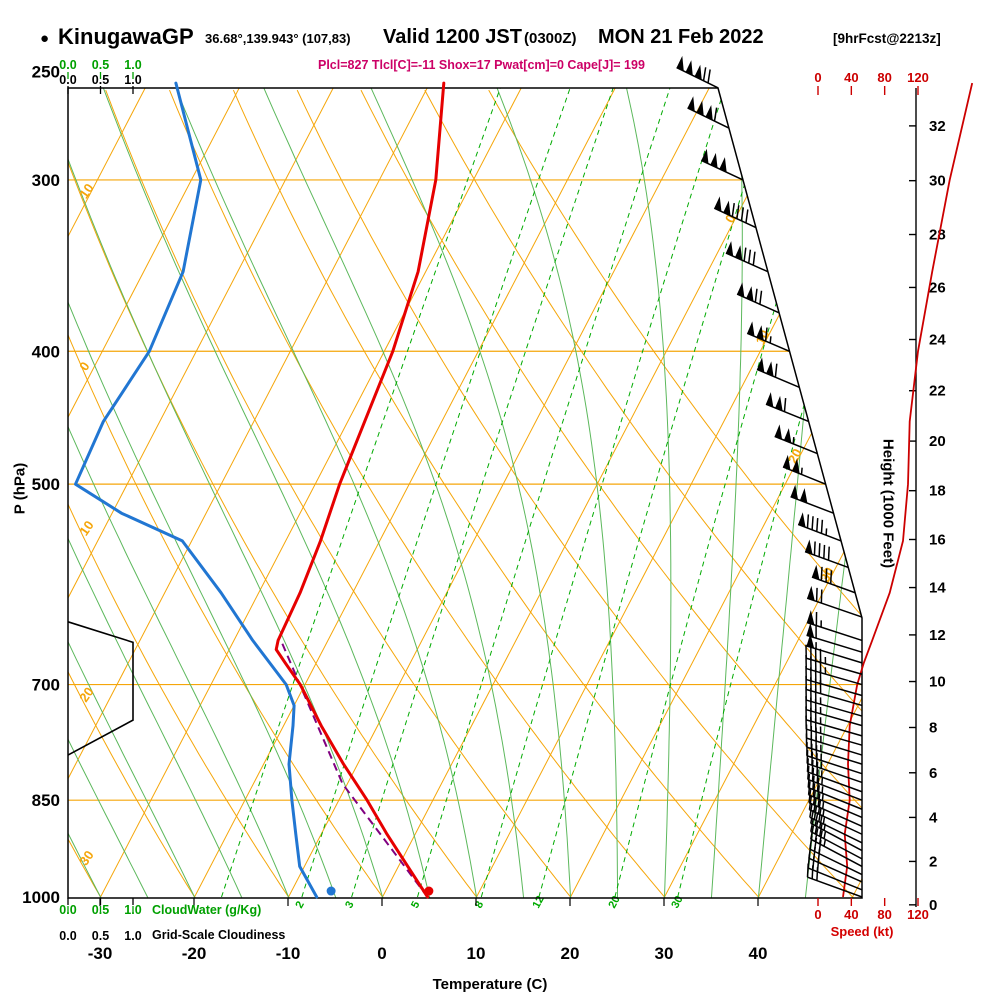  What do you see at coordinates (937, 588) in the screenshot?
I see `svg-text: 14` at bounding box center [937, 588].